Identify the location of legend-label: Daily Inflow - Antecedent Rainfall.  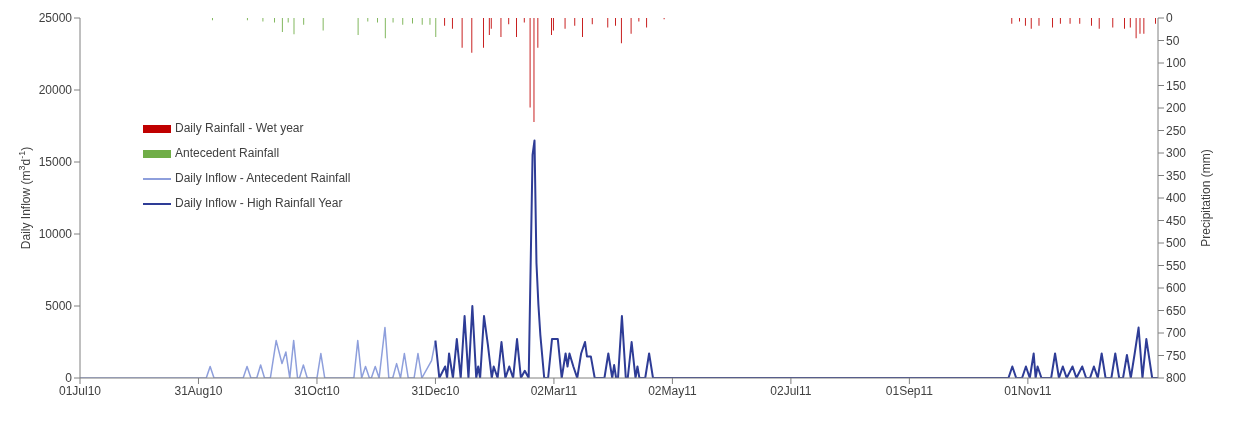
(263, 178).